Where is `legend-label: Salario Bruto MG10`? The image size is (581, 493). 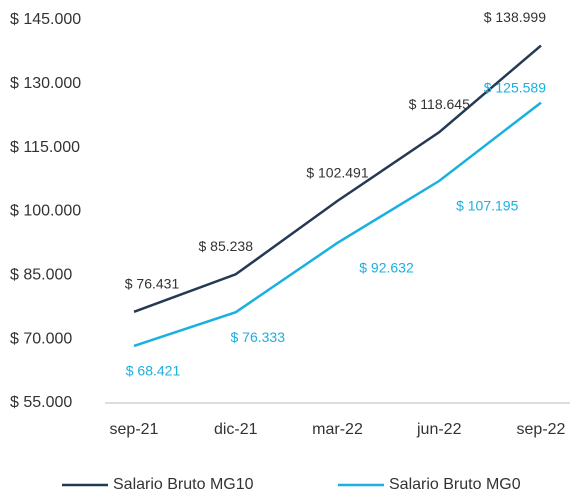
legend-label: Salario Bruto MG10 is located at coordinates (183, 484).